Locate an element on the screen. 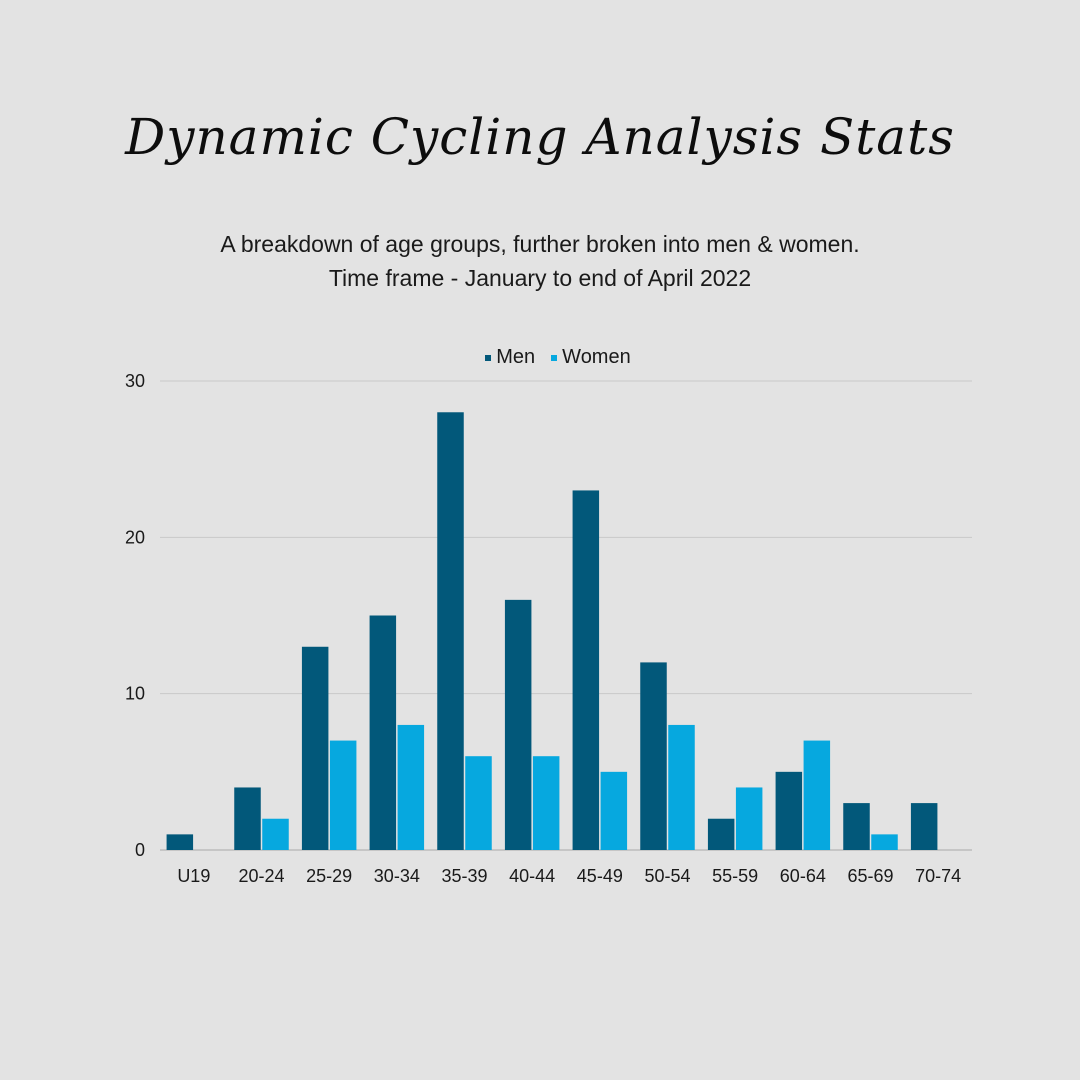 The height and width of the screenshot is (1080, 1080). x-tick-label-65-69: 65-69 is located at coordinates (870, 876).